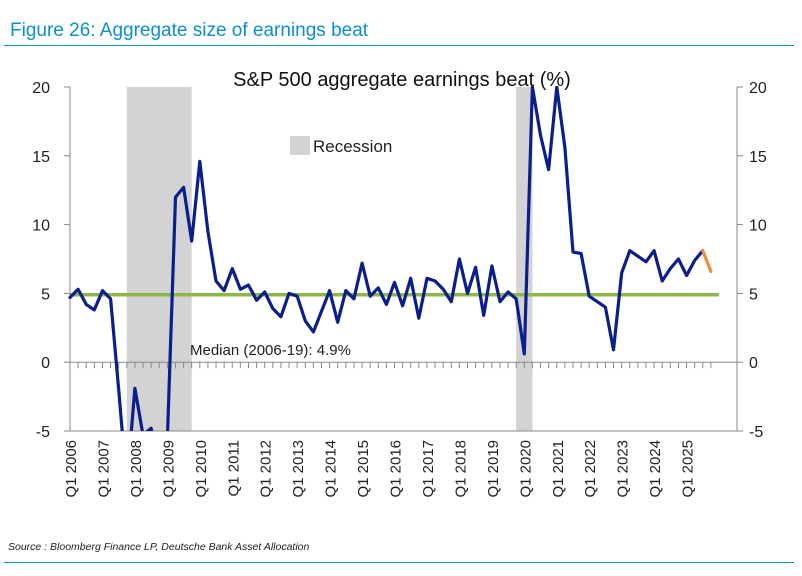 The width and height of the screenshot is (802, 576). Describe the element at coordinates (493, 469) in the screenshot. I see `x-tick-label: Q1 2019` at that location.